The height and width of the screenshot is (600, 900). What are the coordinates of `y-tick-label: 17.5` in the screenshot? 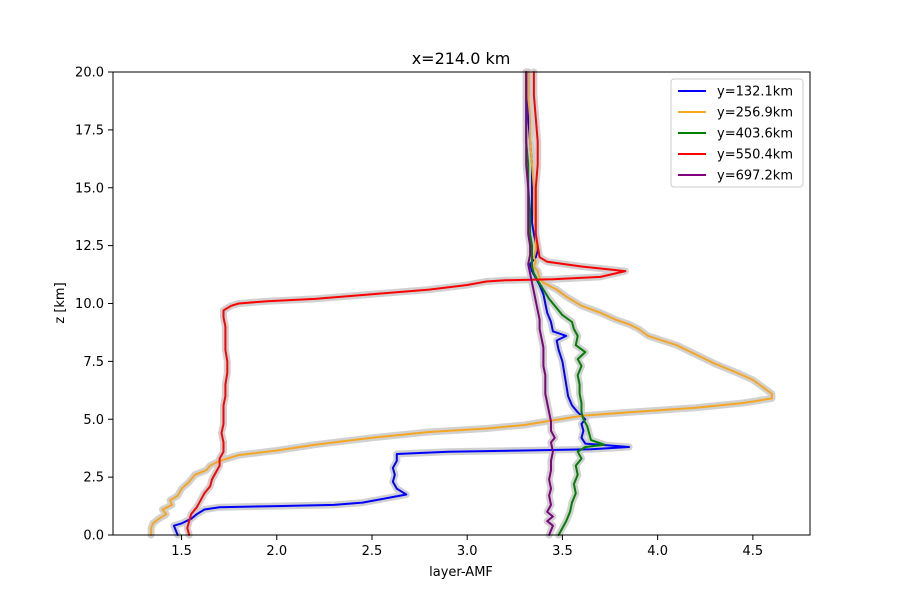 It's located at (89, 130).